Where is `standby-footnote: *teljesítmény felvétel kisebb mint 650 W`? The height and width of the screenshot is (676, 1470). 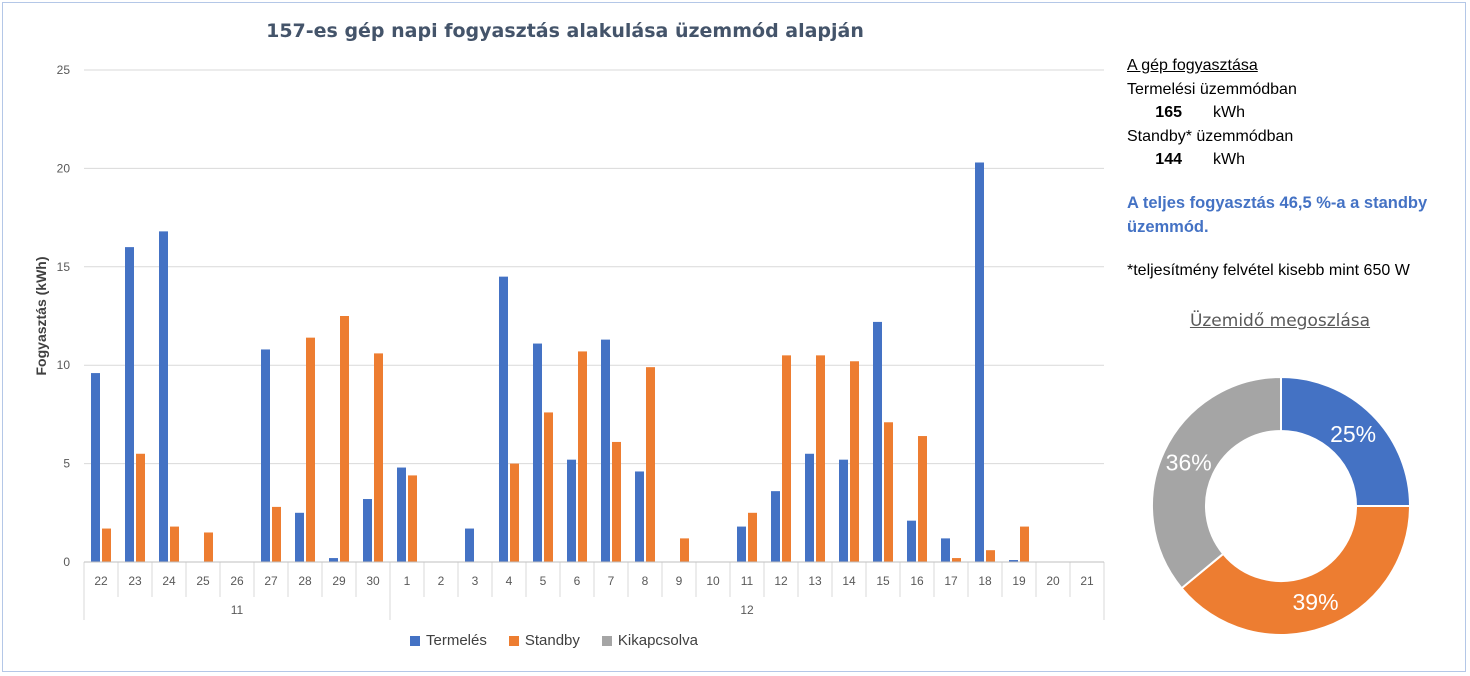
standby-footnote: *teljesítmény felvétel kisebb mint 650 W is located at coordinates (1268, 270).